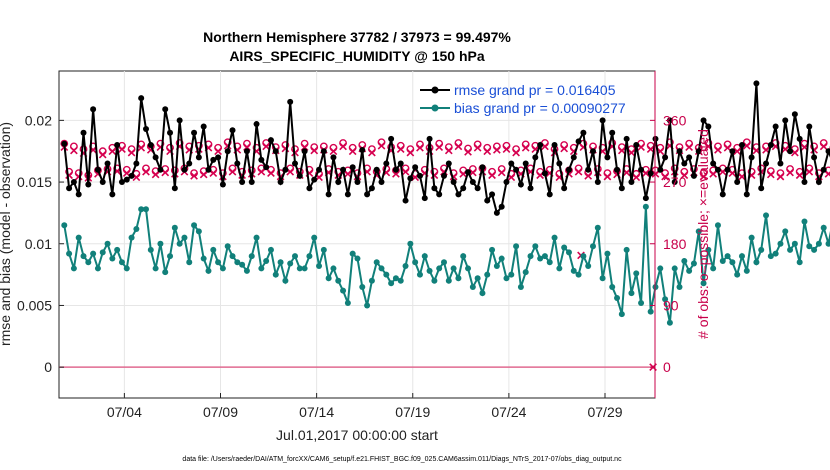 The height and width of the screenshot is (470, 830). I want to click on chart-subtitle: AIRS_SPECIFIC_HUMIDITY @ 150 hPa, so click(357, 56).